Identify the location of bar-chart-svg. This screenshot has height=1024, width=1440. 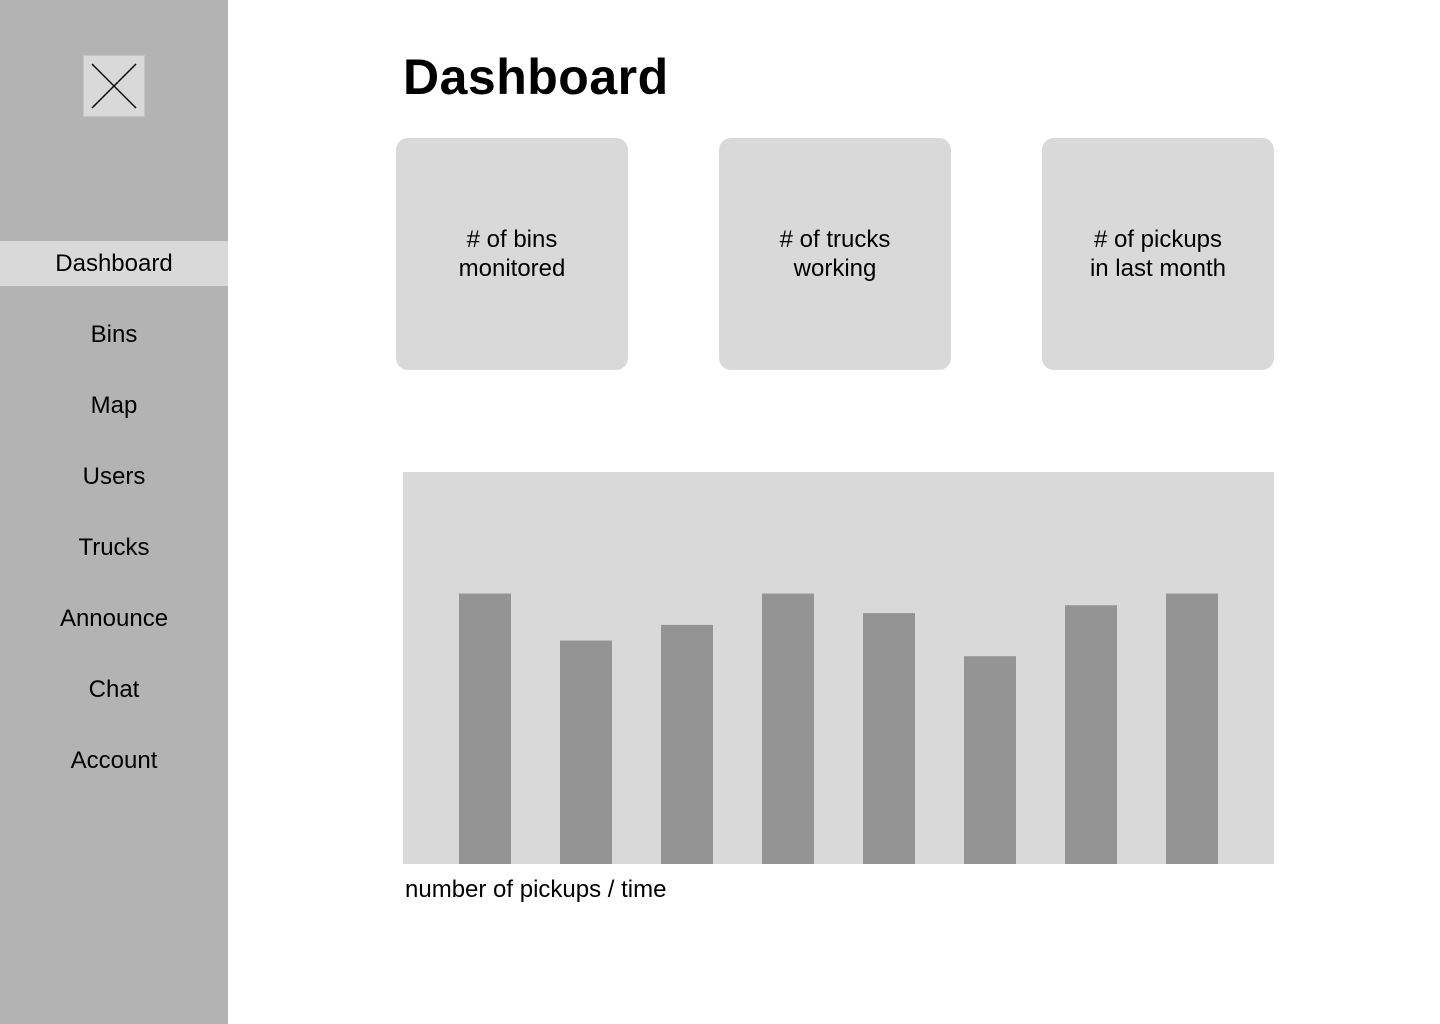
(838, 728).